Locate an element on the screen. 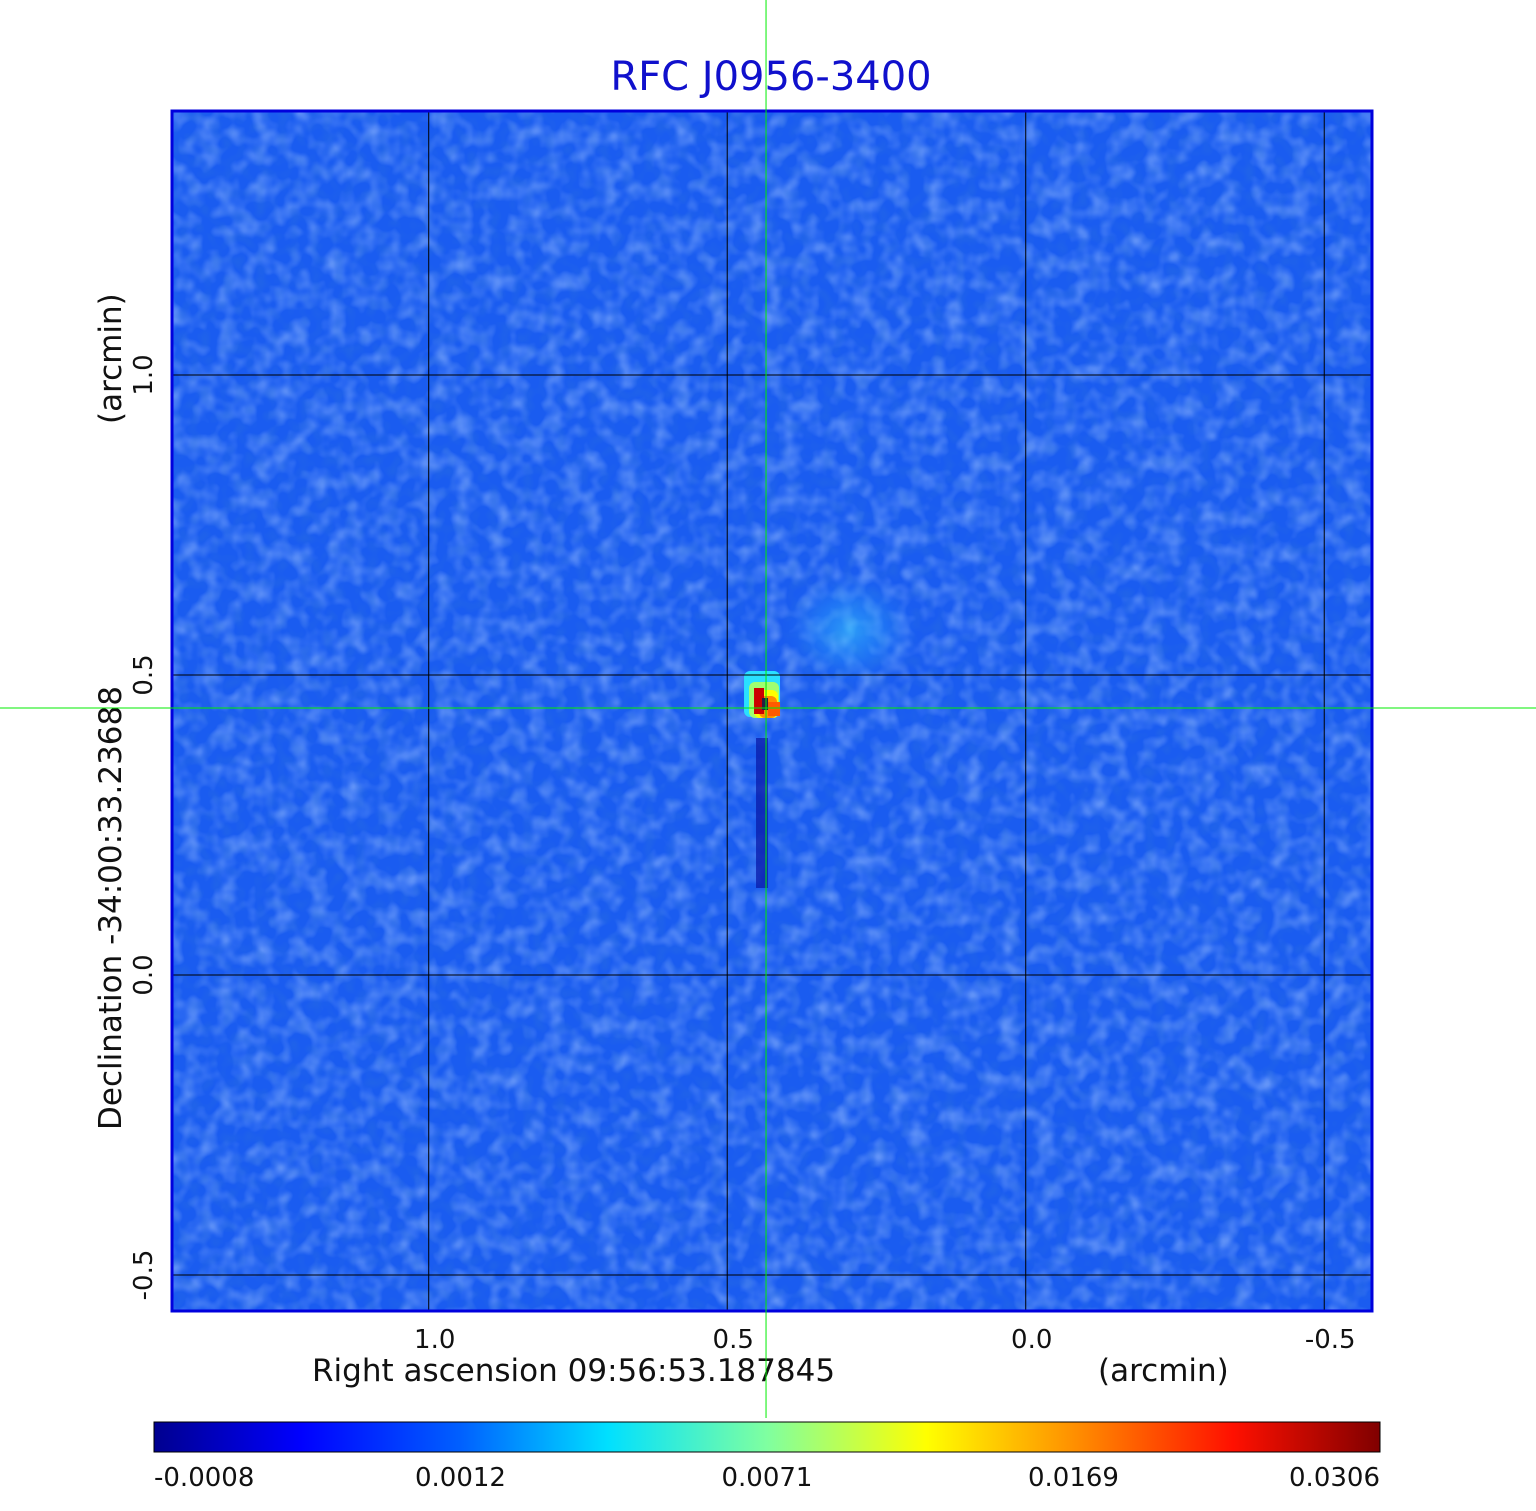 This screenshot has width=1536, height=1511. colorbar-tick-label: 0.0071 is located at coordinates (767, 1478).